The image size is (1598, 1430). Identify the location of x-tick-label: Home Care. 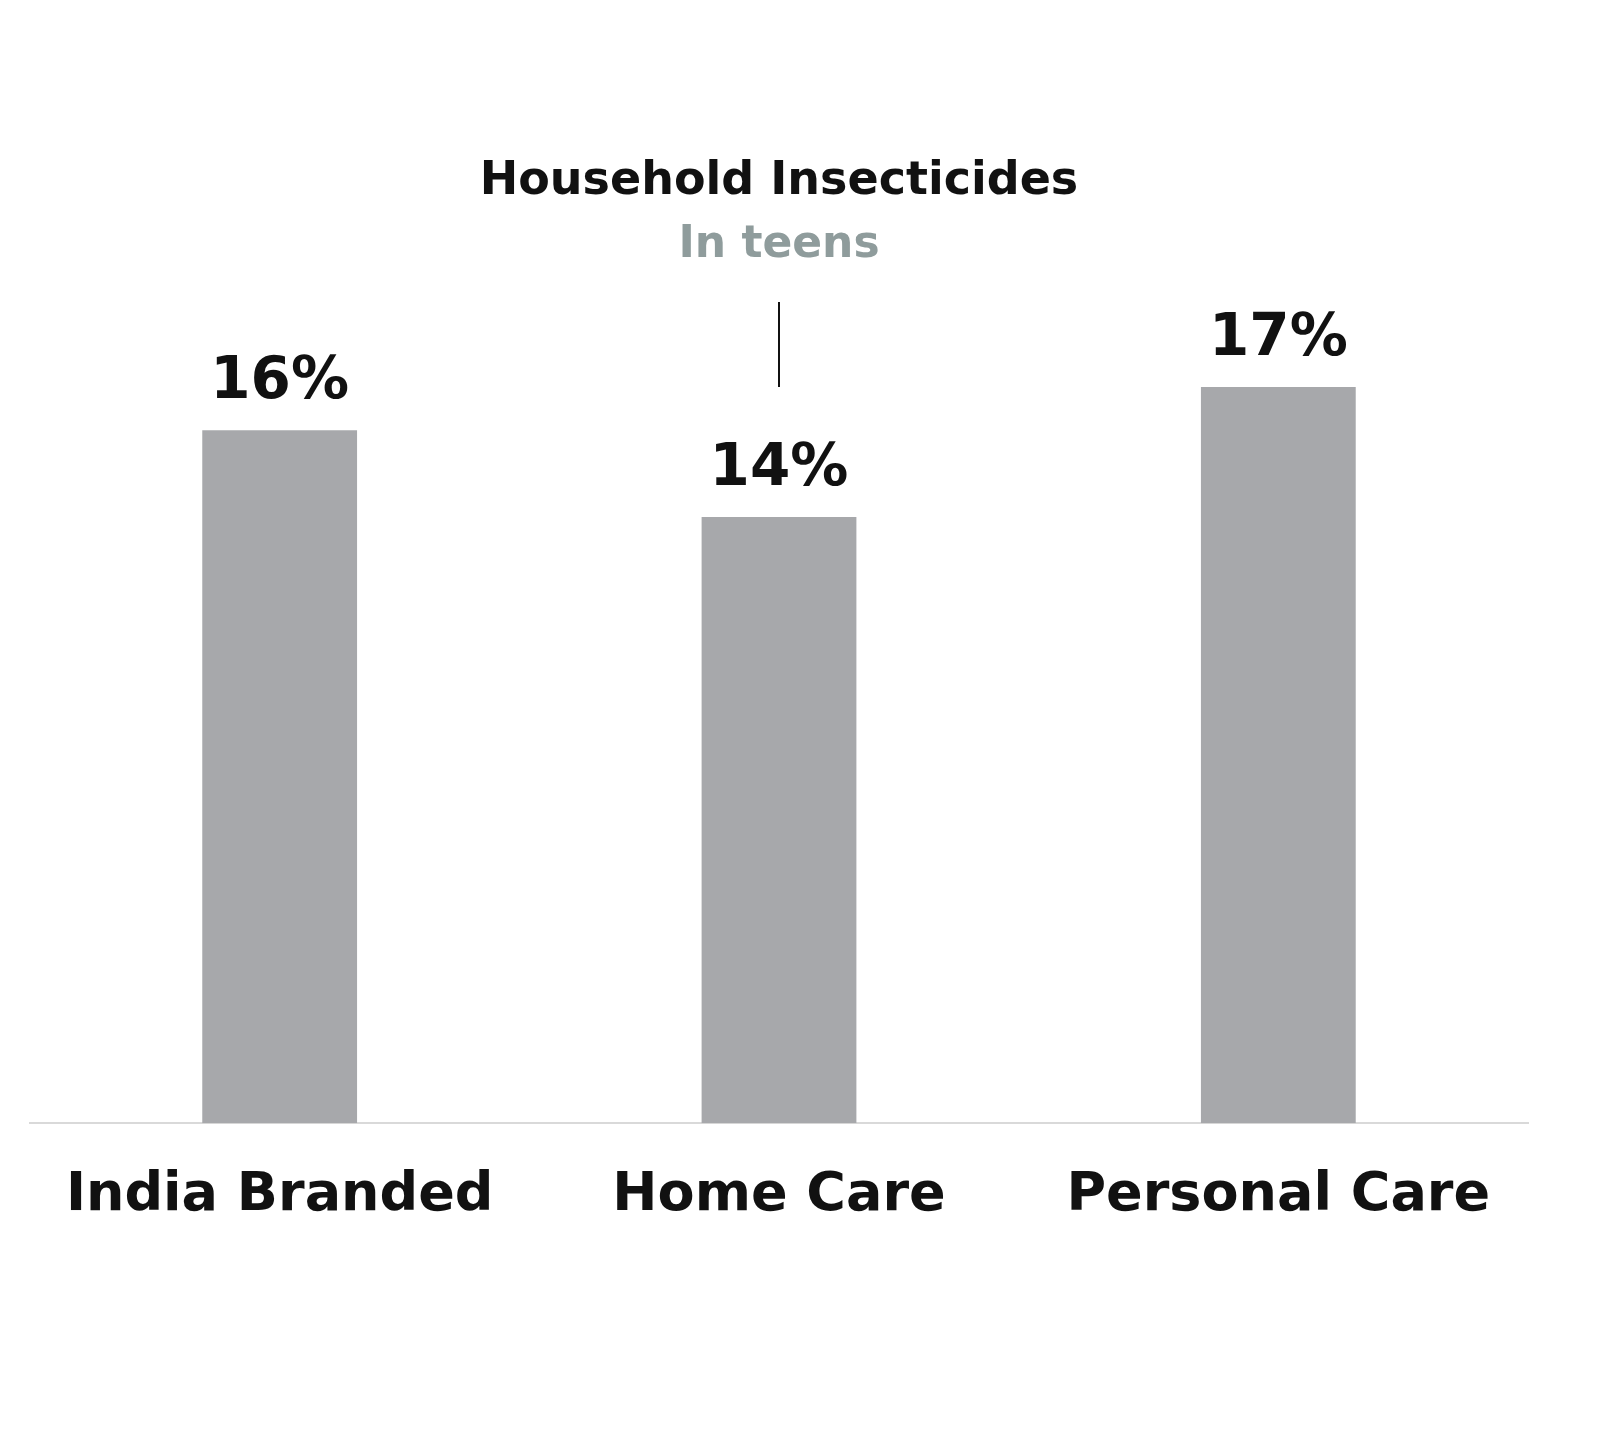
(779, 1191).